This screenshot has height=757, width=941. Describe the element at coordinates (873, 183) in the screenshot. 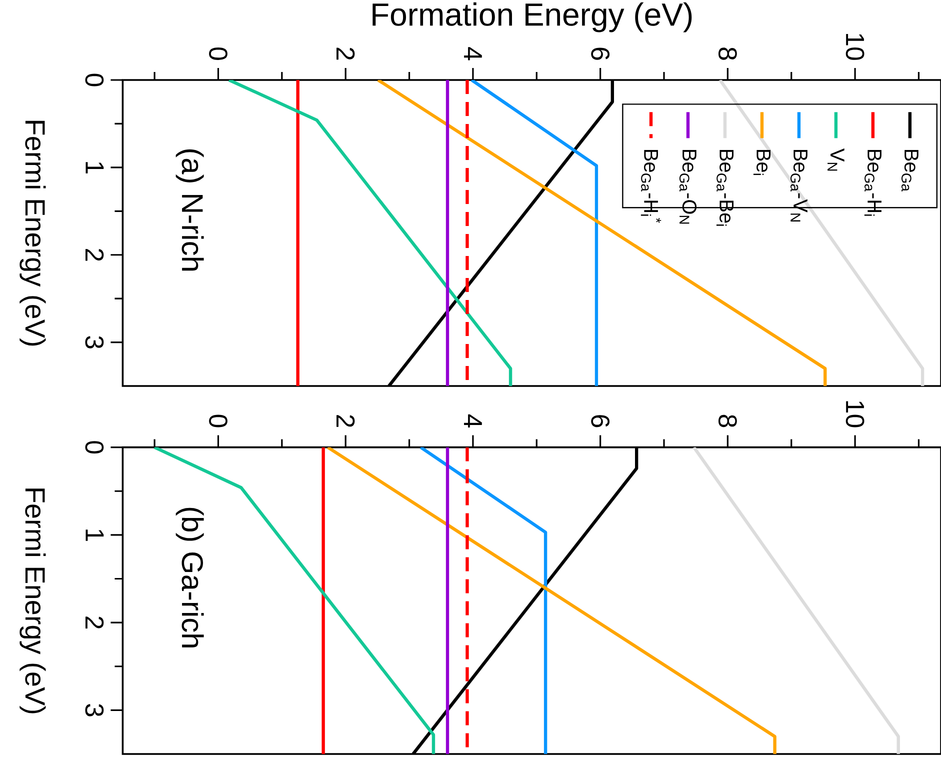

I see `legend-label: Be$_{Ga}$-H$_{i}$` at that location.